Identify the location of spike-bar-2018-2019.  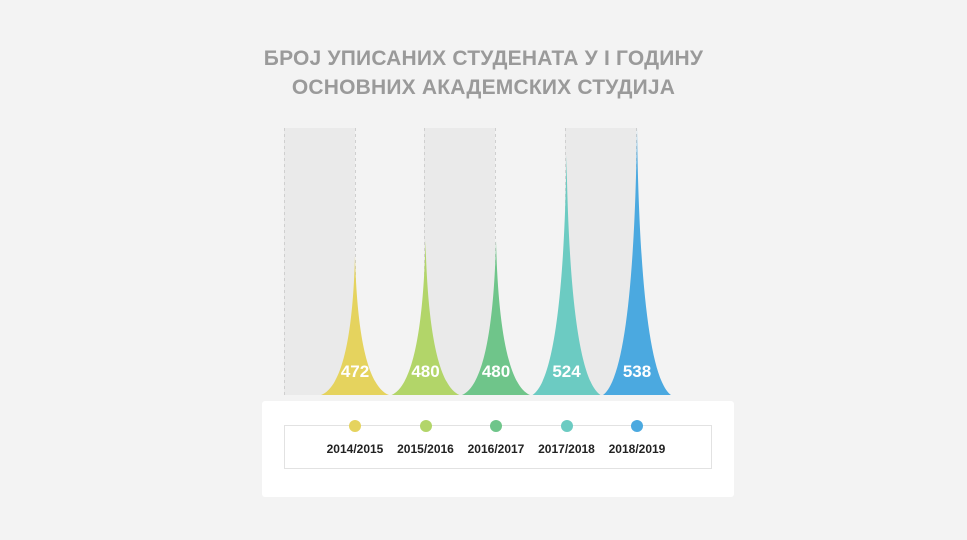
(637, 261).